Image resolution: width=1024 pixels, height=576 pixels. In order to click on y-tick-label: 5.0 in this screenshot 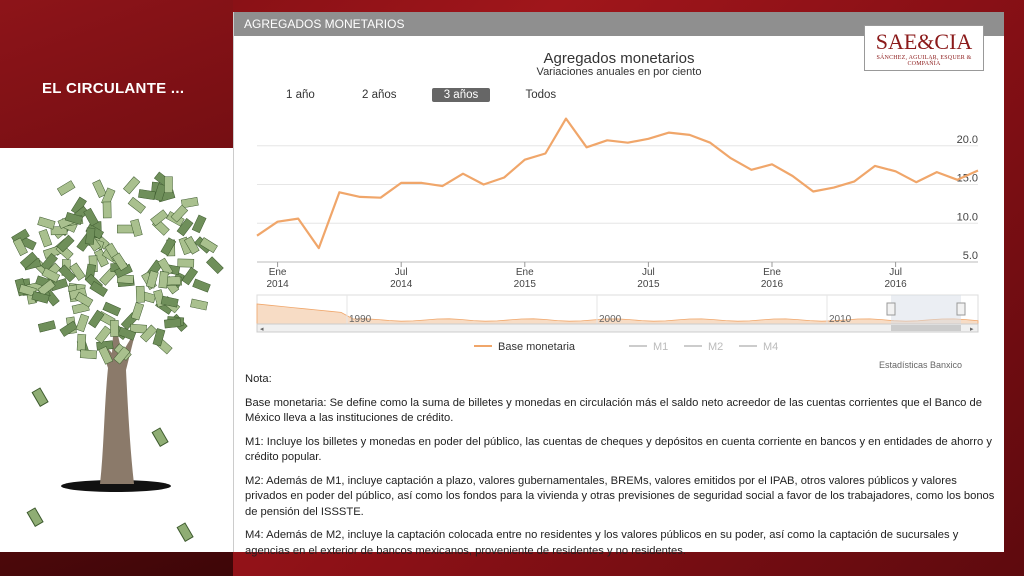, I will do `click(970, 256)`.